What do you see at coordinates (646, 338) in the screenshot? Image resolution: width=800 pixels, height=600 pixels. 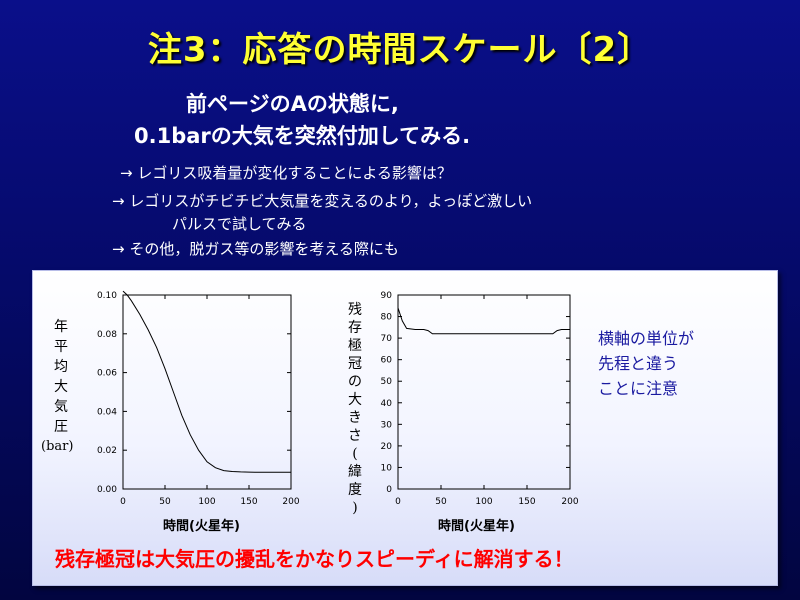 I see `note-line: 横軸の単位が` at bounding box center [646, 338].